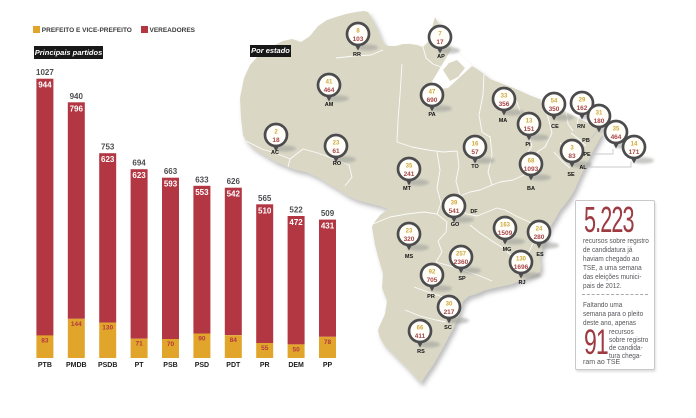  What do you see at coordinates (474, 212) in the screenshot?
I see `svg-text: DF` at bounding box center [474, 212].